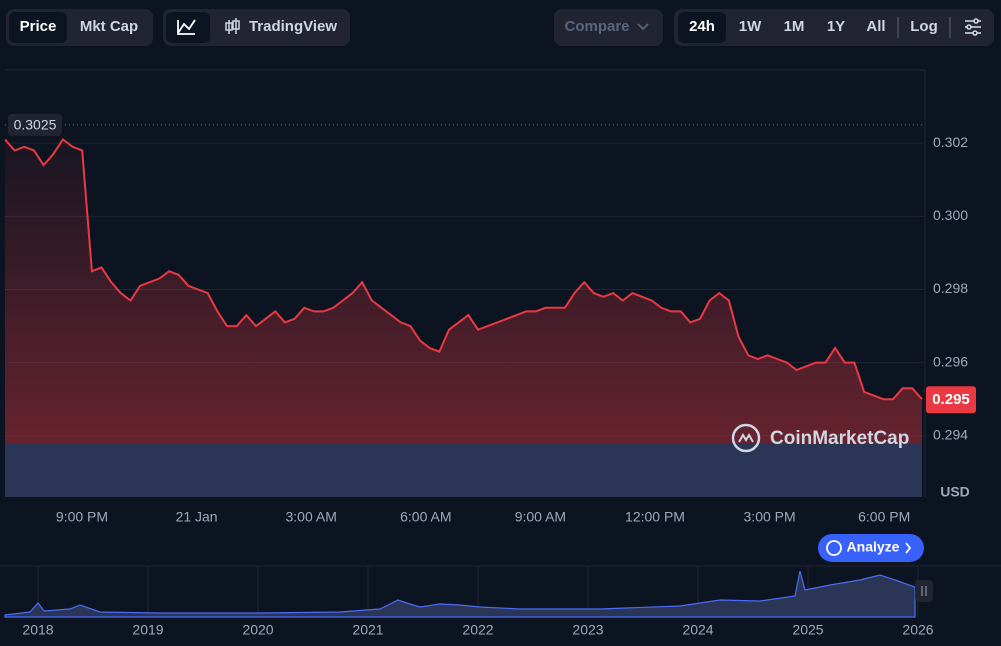 The image size is (1001, 646). What do you see at coordinates (186, 27) in the screenshot?
I see `line-icon` at bounding box center [186, 27].